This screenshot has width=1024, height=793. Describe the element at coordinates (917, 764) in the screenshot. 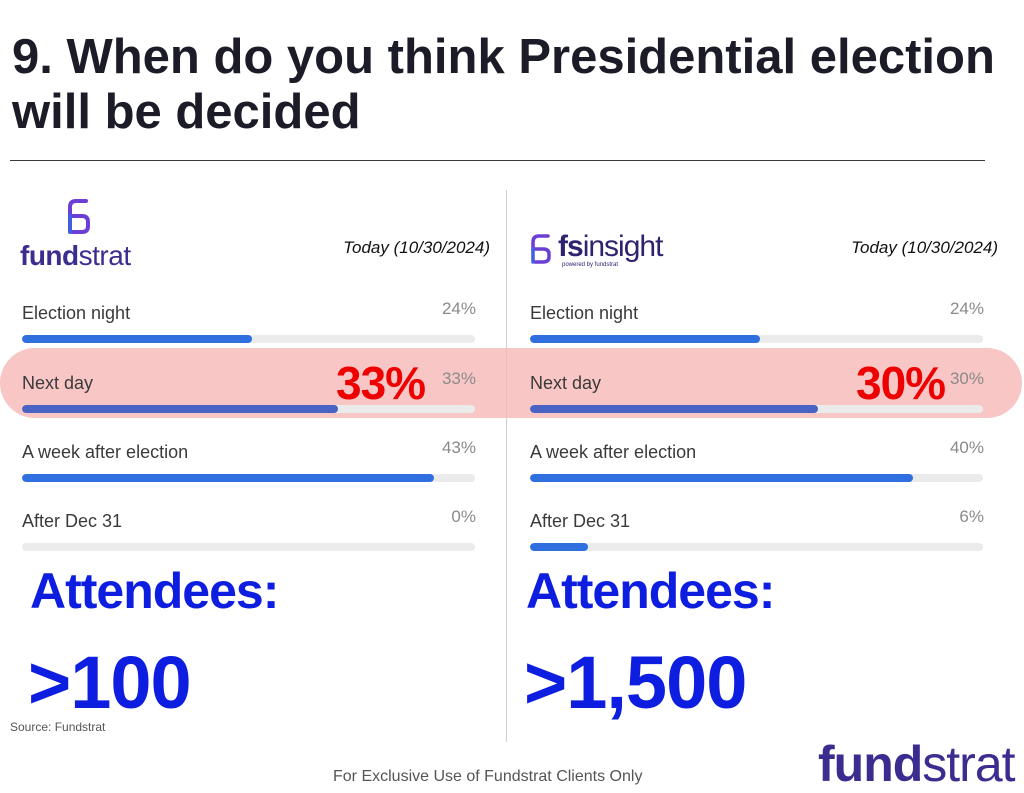

I see `footer-fundstrat-logo: fundstrat` at that location.